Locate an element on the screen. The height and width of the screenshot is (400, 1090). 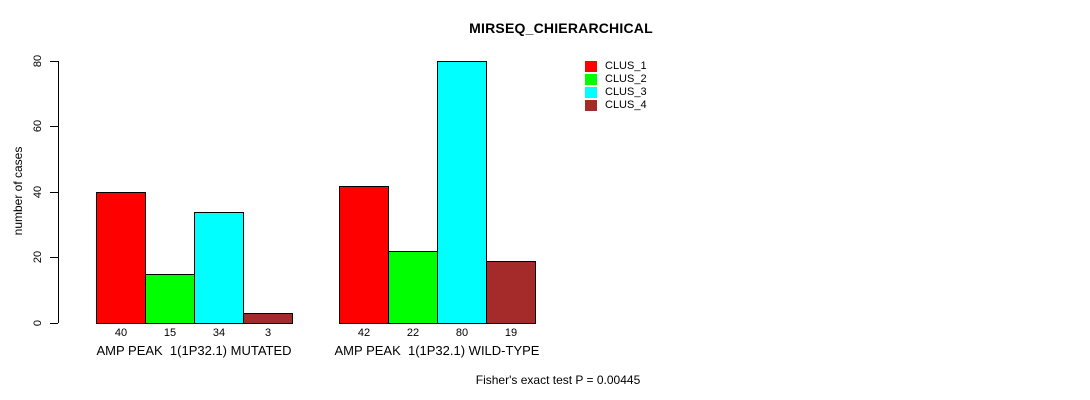
bar-value-label: 15 is located at coordinates (170, 333).